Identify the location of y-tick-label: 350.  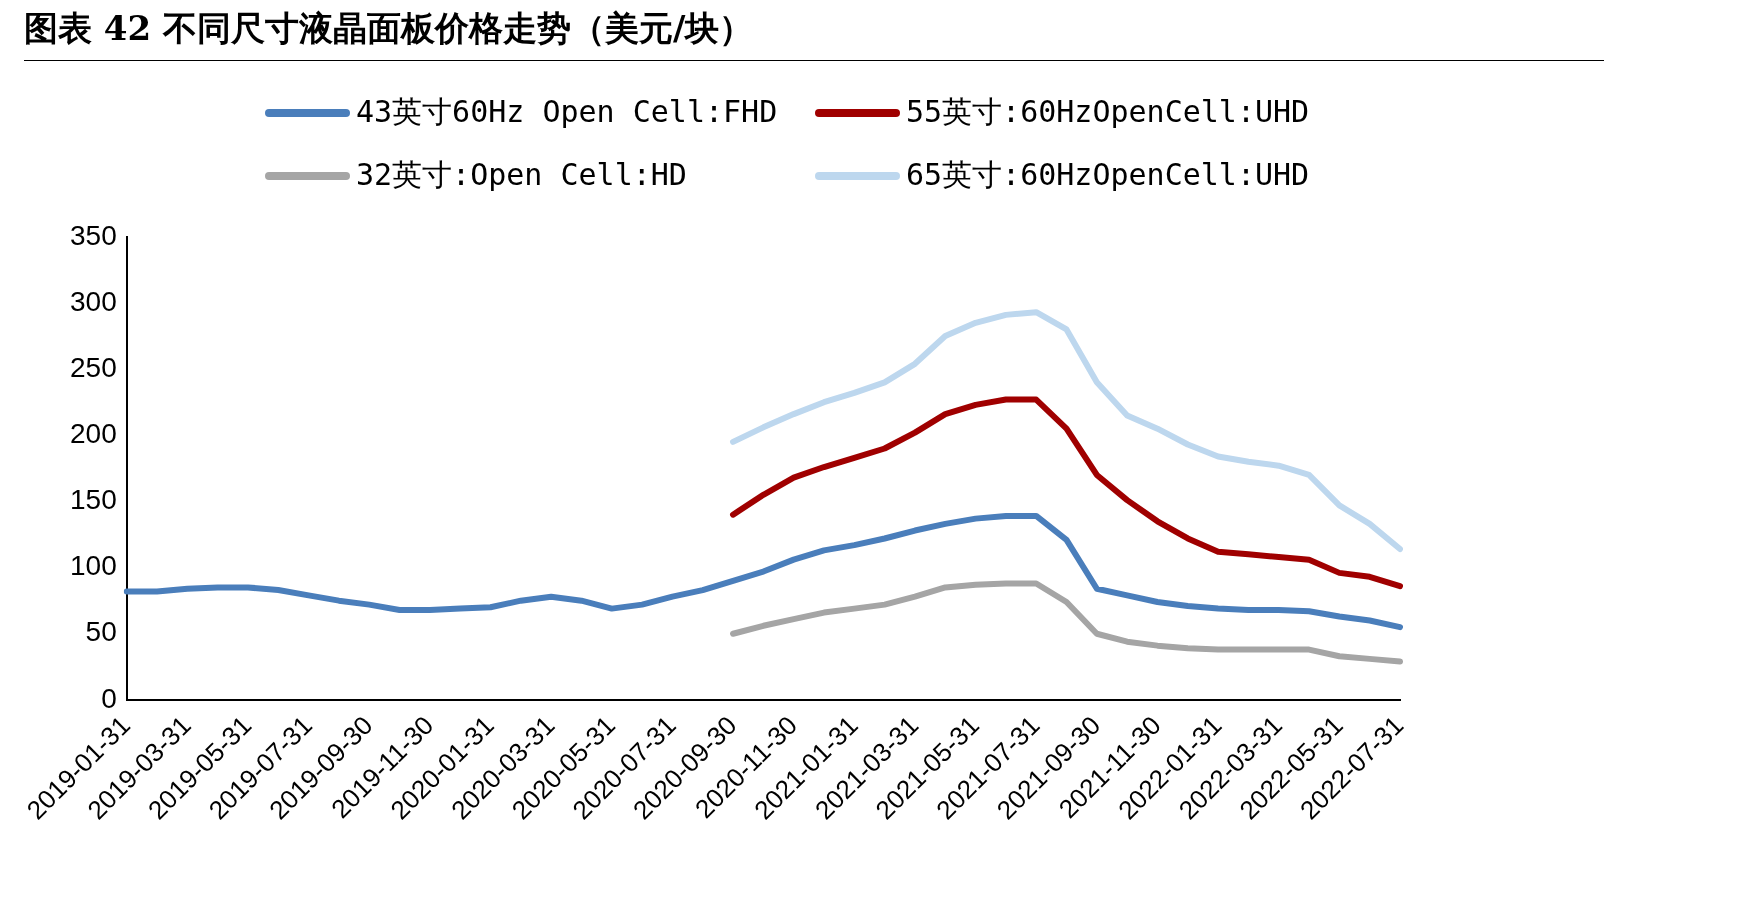
(93, 235).